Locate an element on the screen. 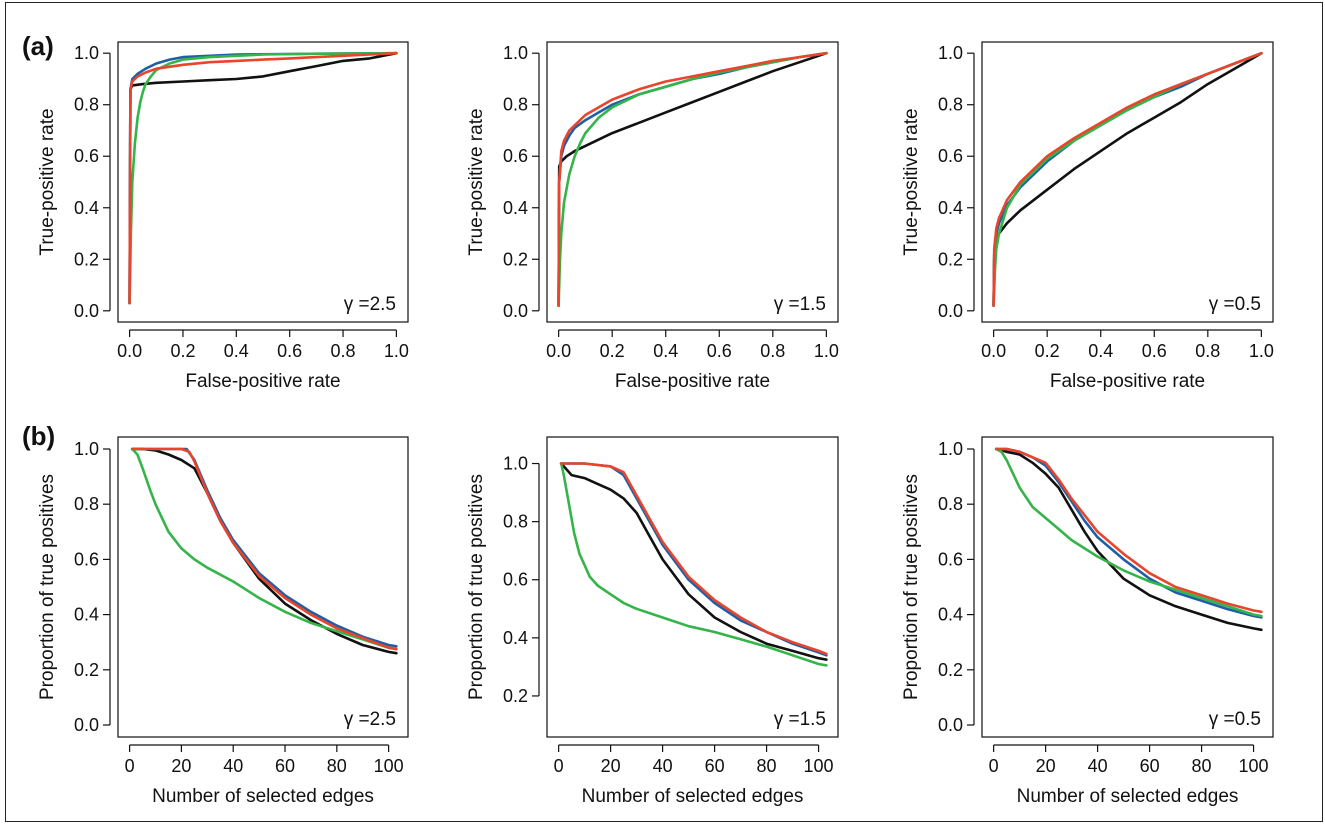  x-tick-label: 0.6 is located at coordinates (289, 351).